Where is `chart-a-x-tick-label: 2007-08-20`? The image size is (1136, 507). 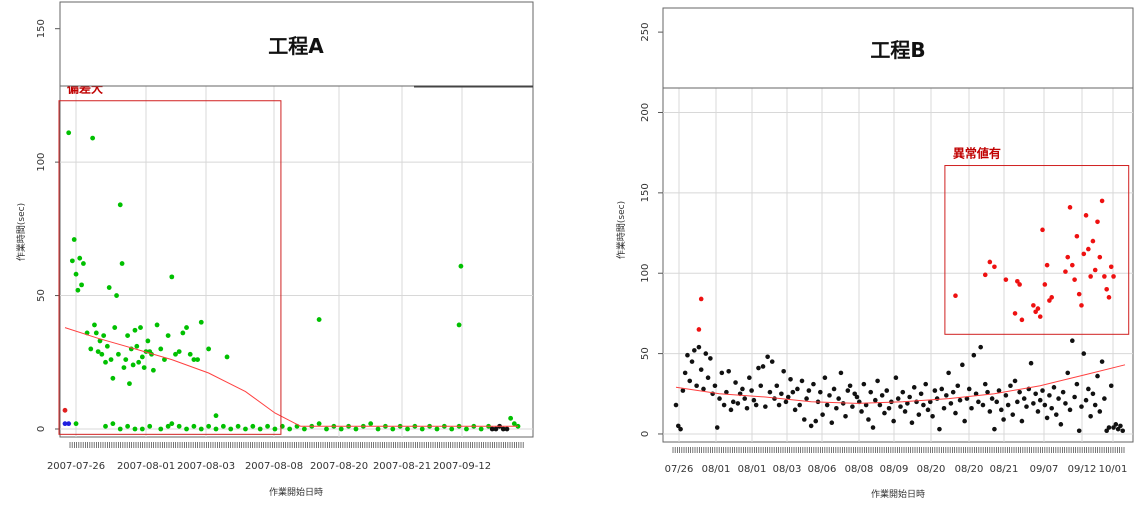 chart-a-x-tick-label: 2007-08-20 is located at coordinates (339, 466).